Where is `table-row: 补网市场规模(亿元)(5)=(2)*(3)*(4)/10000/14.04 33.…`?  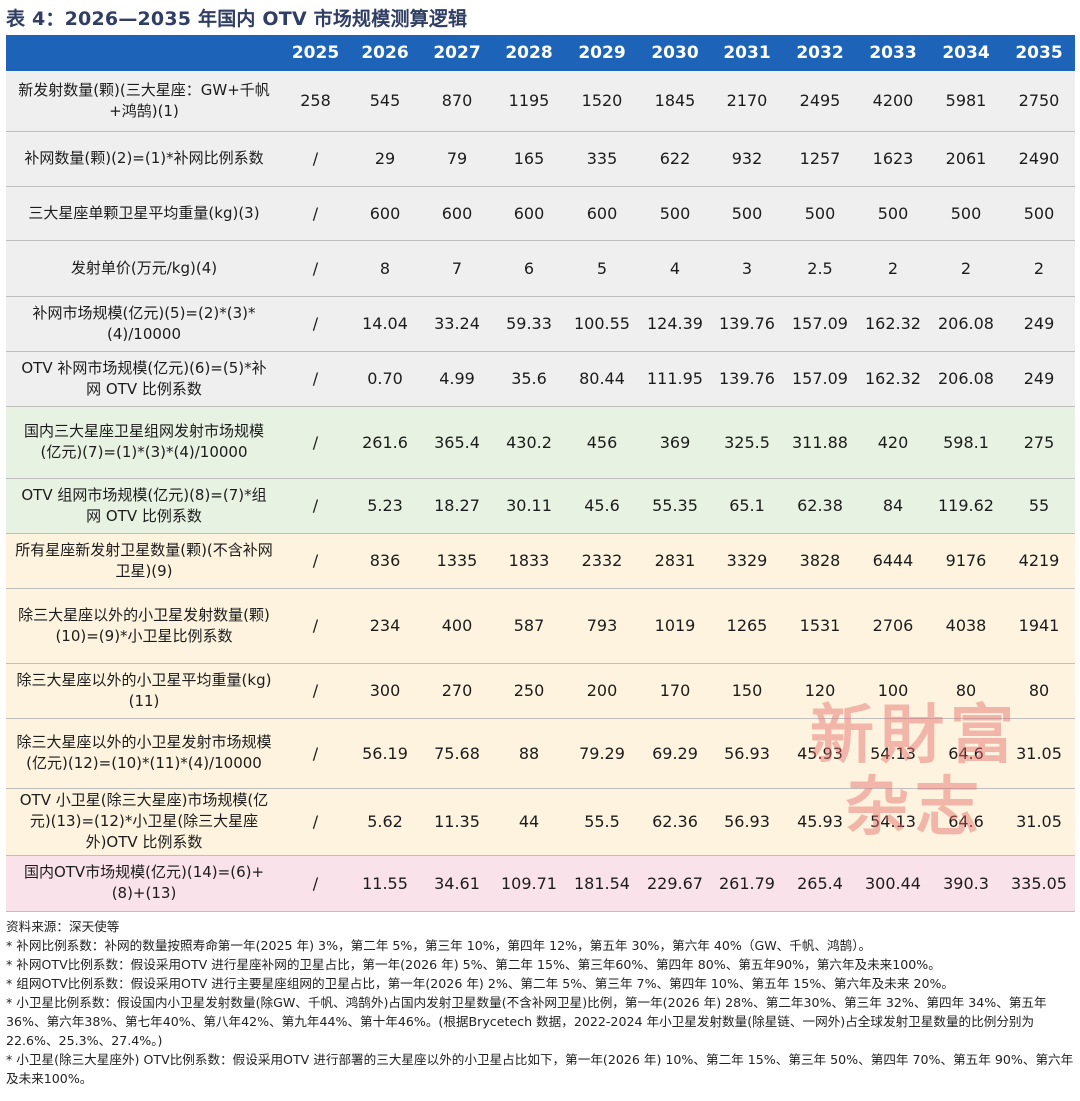
table-row: 补网市场规模(亿元)(5)=(2)*(3)*(4)/10000/14.04 33.… is located at coordinates (540, 324).